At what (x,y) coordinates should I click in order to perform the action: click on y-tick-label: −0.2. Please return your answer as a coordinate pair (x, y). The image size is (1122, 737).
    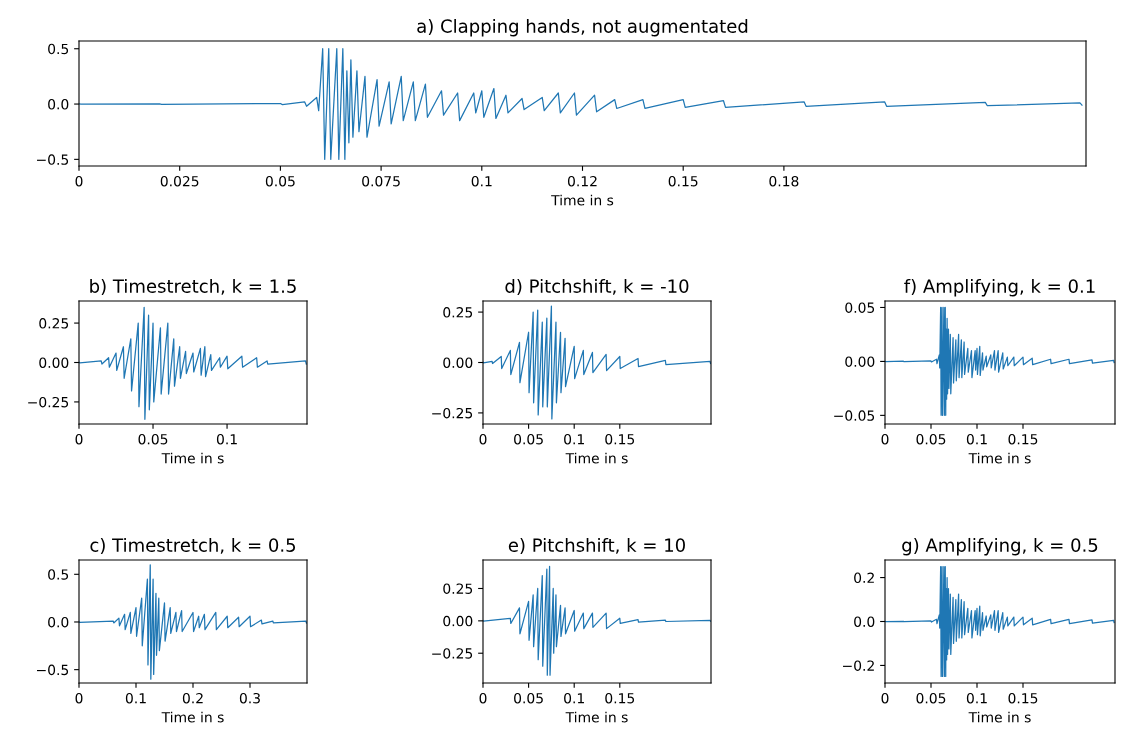
    Looking at the image, I should click on (858, 665).